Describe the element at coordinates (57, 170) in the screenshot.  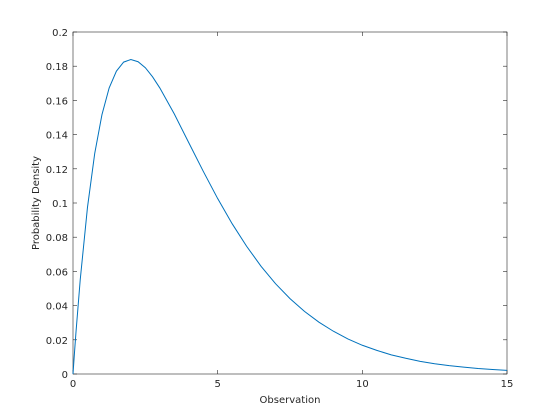
I see `y-tick-label: 0.12` at that location.